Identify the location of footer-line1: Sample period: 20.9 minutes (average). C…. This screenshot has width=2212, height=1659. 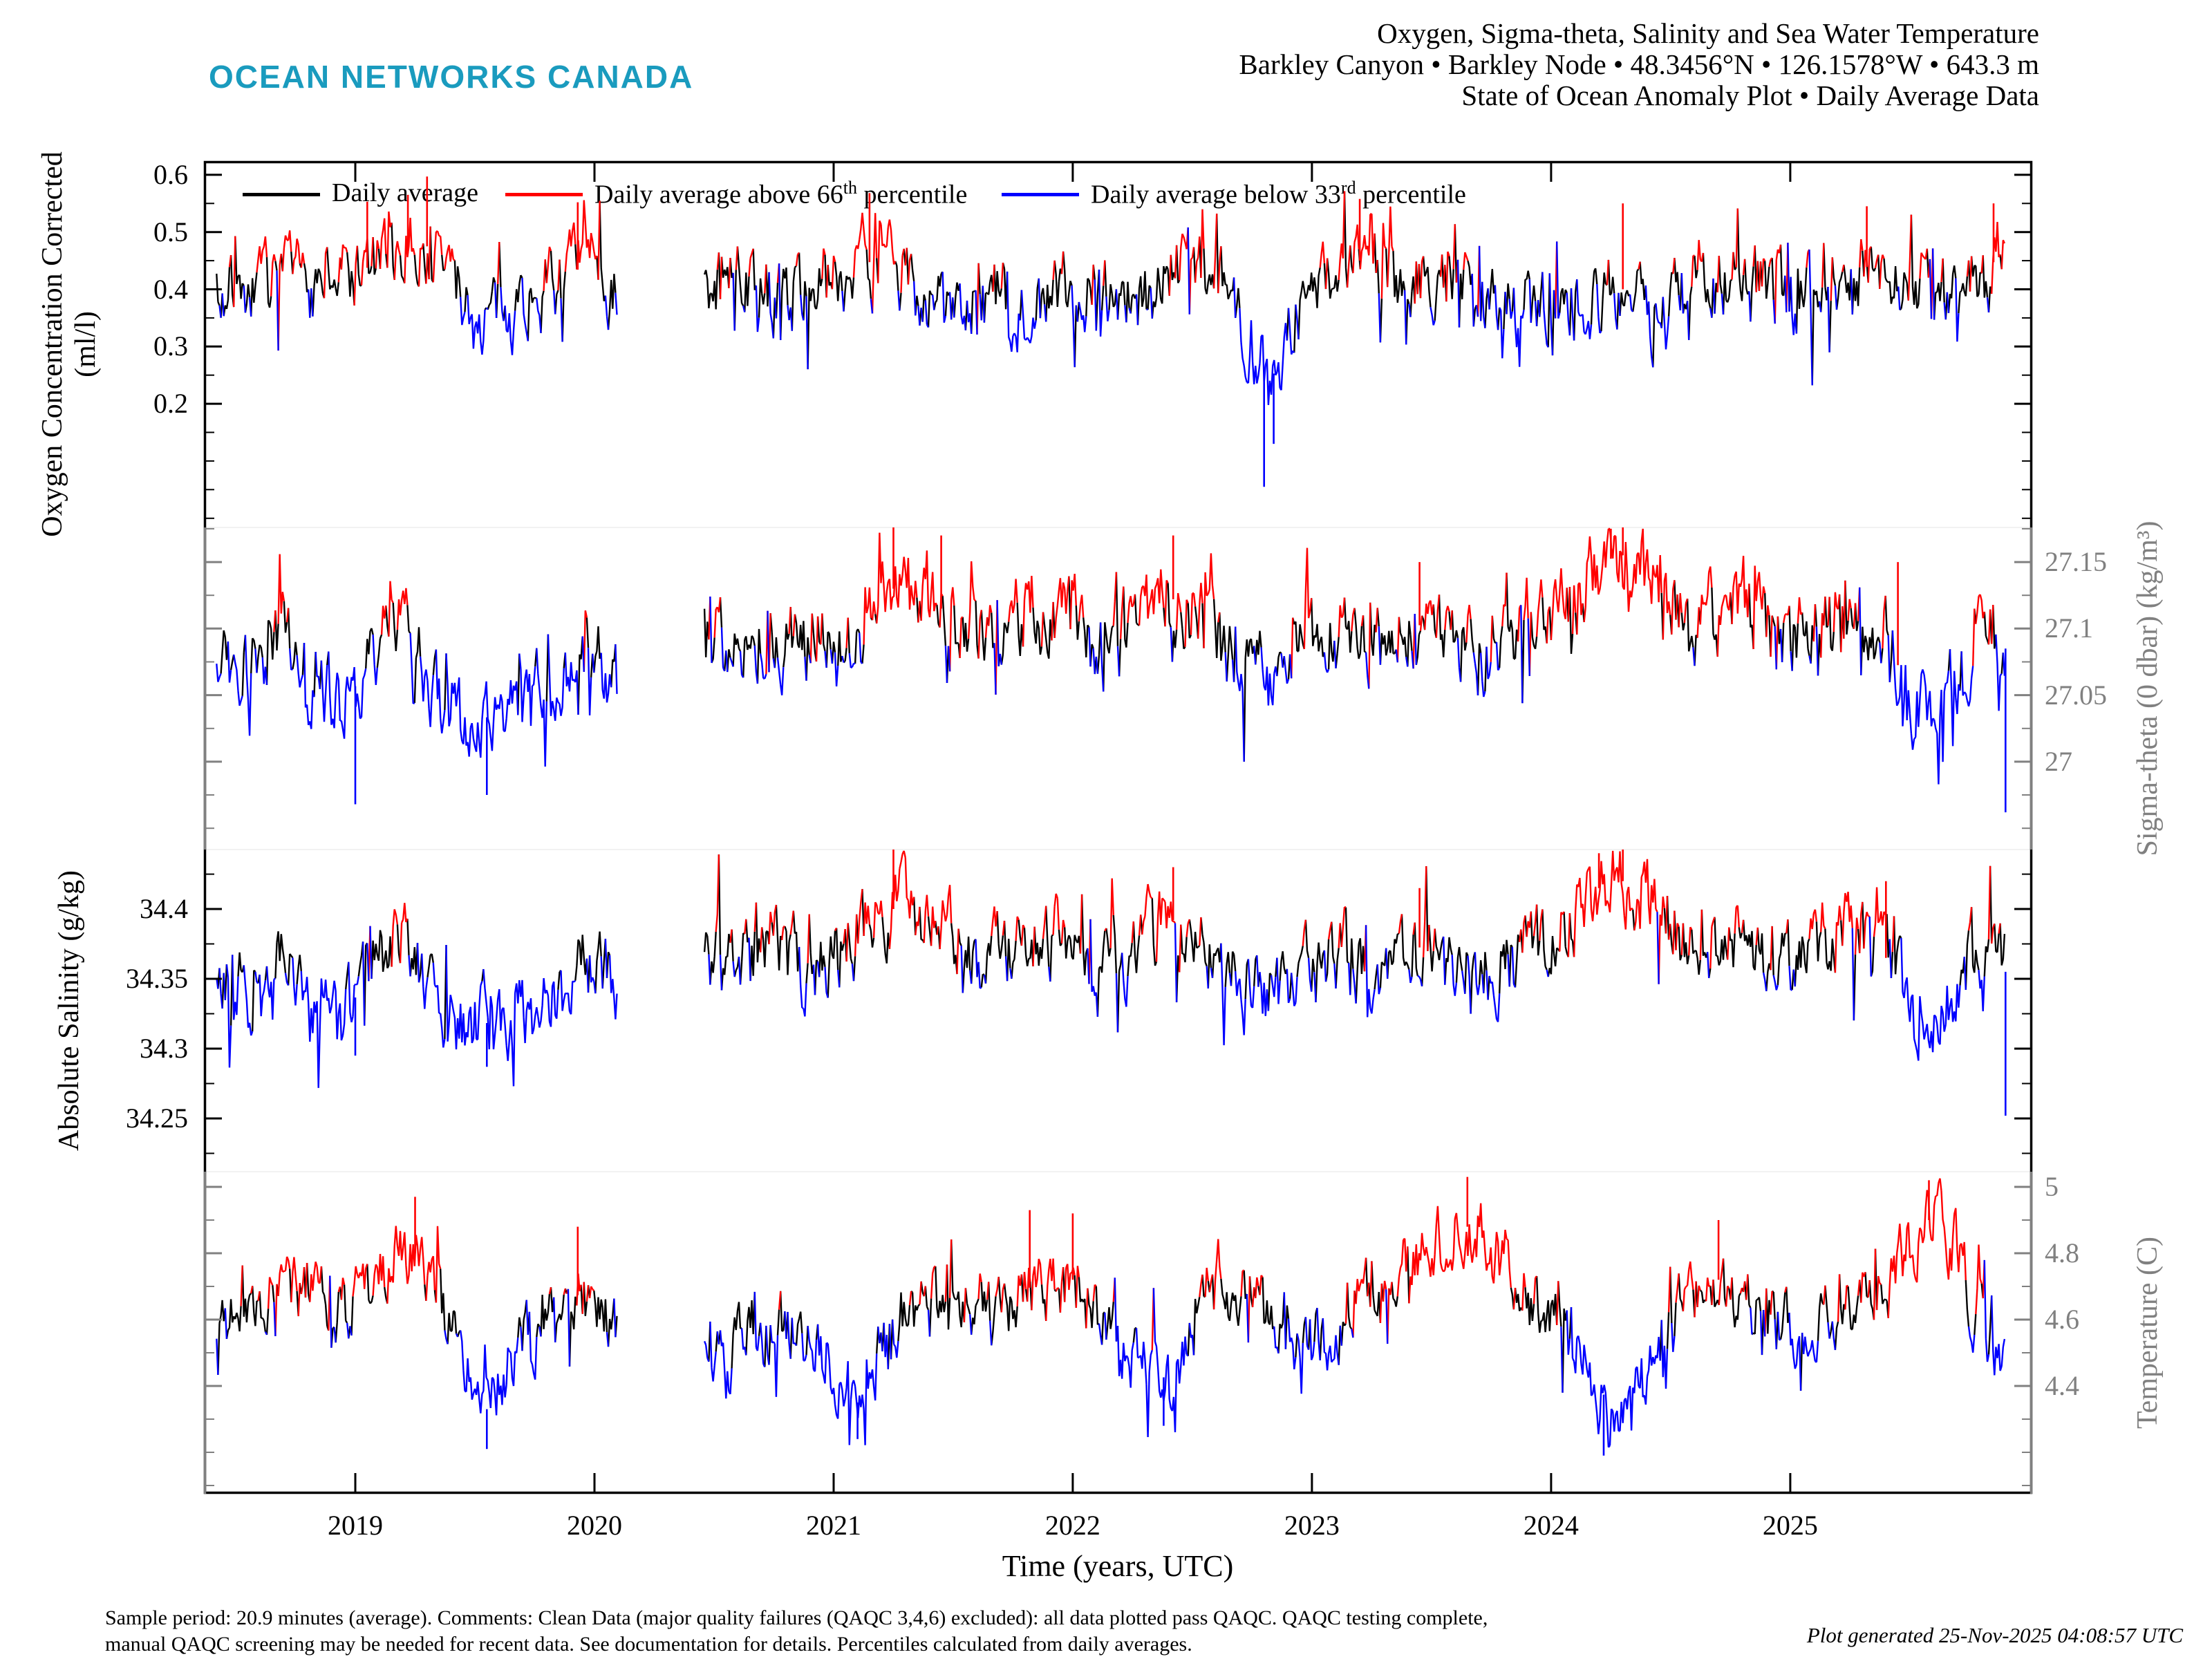
(796, 1618).